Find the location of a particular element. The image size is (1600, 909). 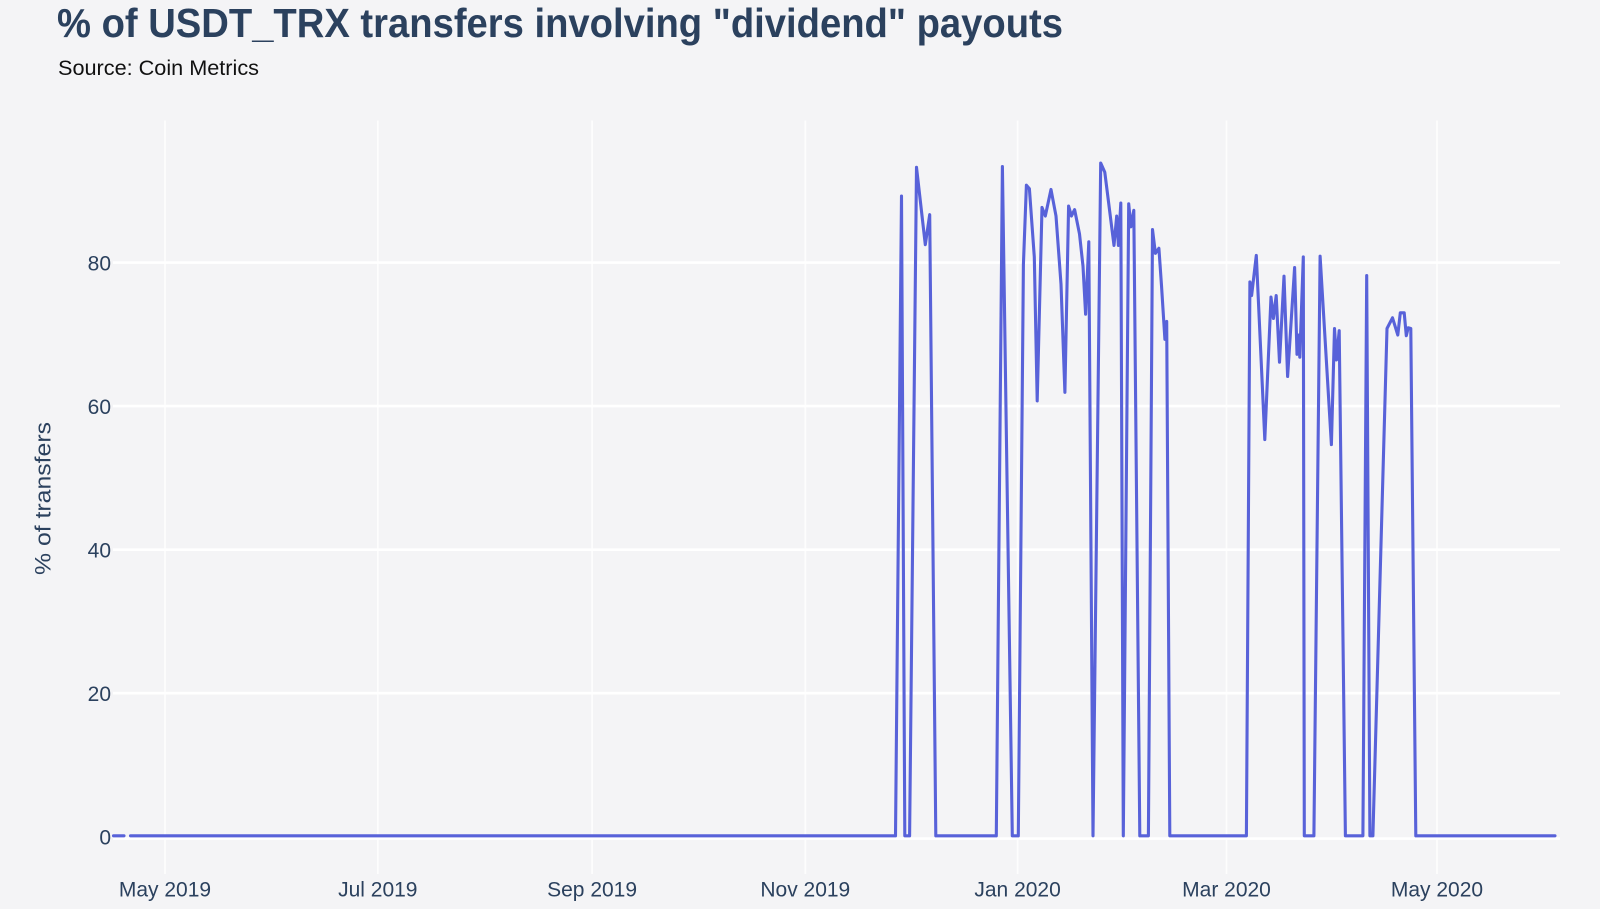

svg-text: 80 is located at coordinates (99, 263).